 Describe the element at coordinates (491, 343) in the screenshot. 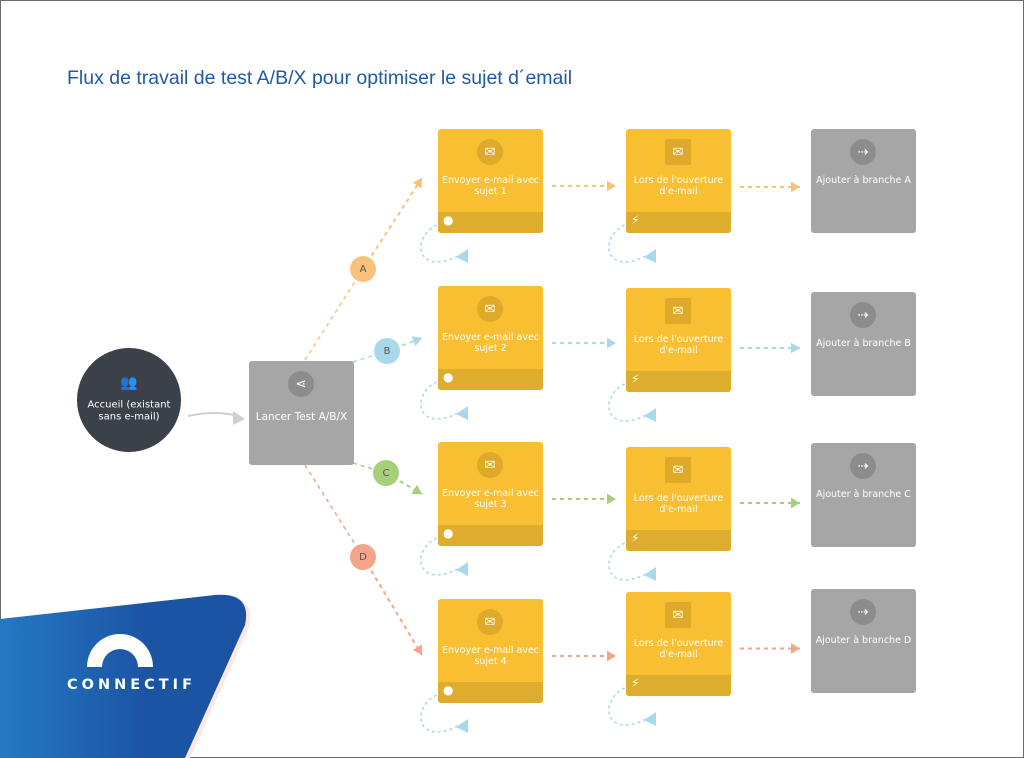

I see `send-email-card-B-label: Envoyer e-mail avec sujet 2` at that location.